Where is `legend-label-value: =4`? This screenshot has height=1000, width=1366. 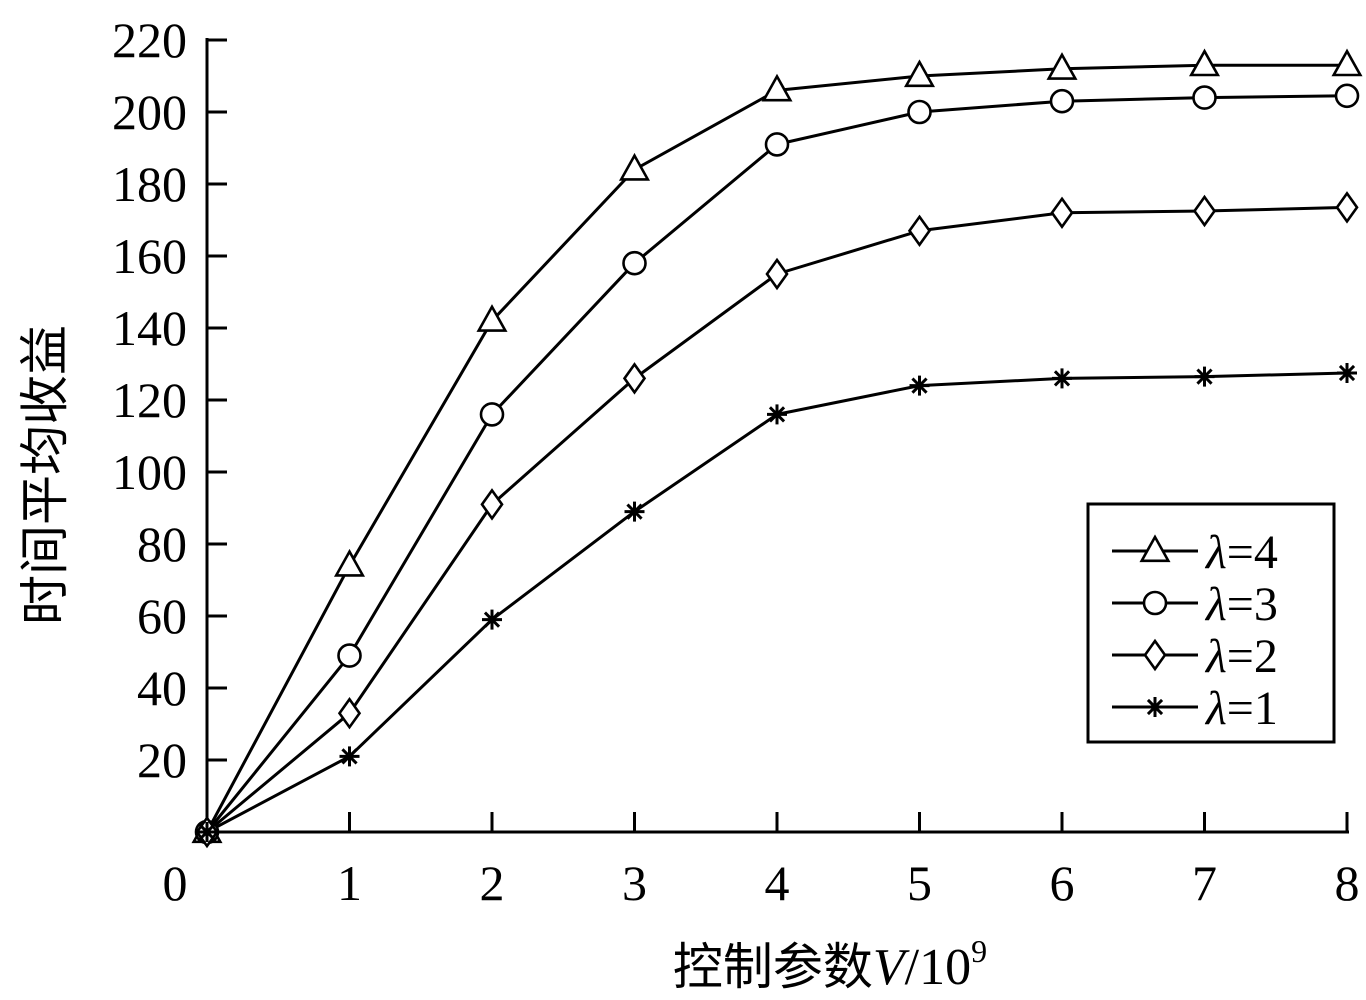
legend-label-value: =4 is located at coordinates (1252, 552).